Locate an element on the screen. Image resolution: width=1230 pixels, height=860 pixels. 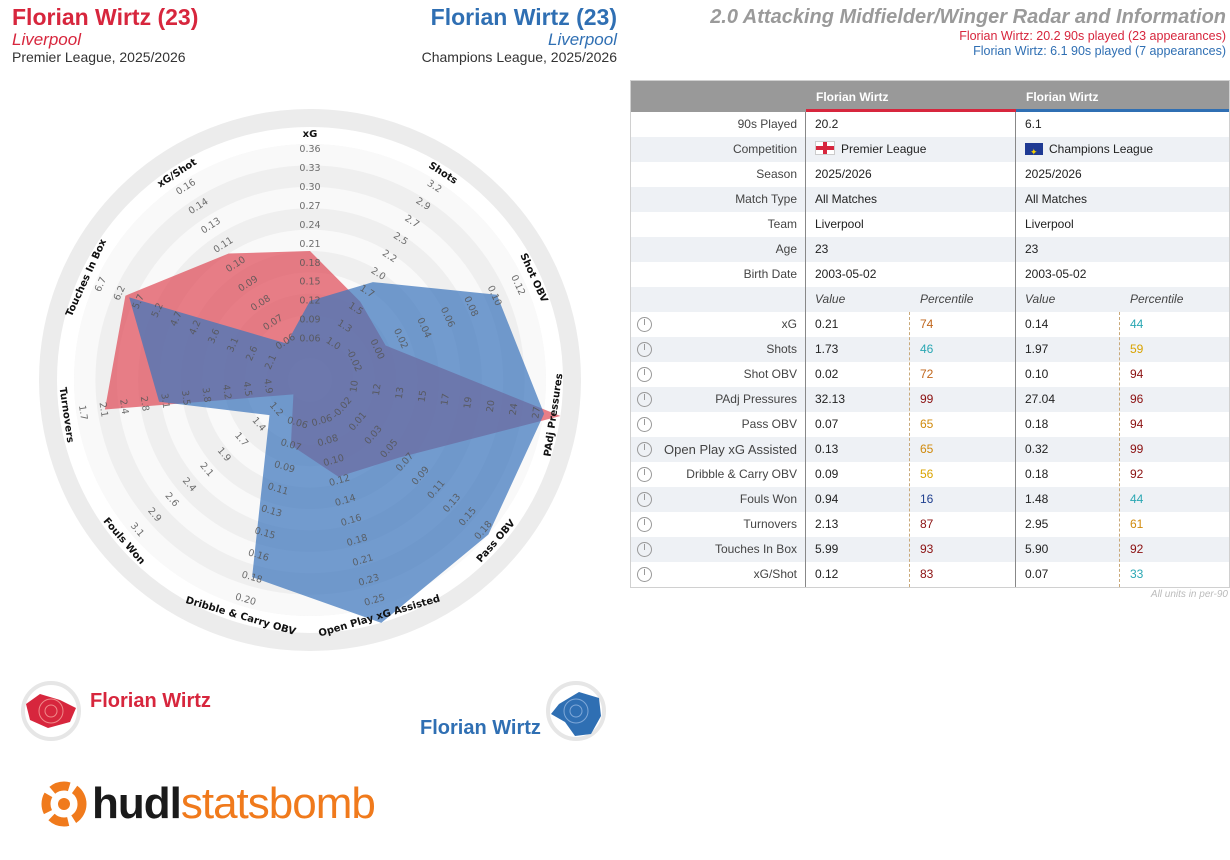
player2-value: Champions League is located at coordinates (1089, 151).